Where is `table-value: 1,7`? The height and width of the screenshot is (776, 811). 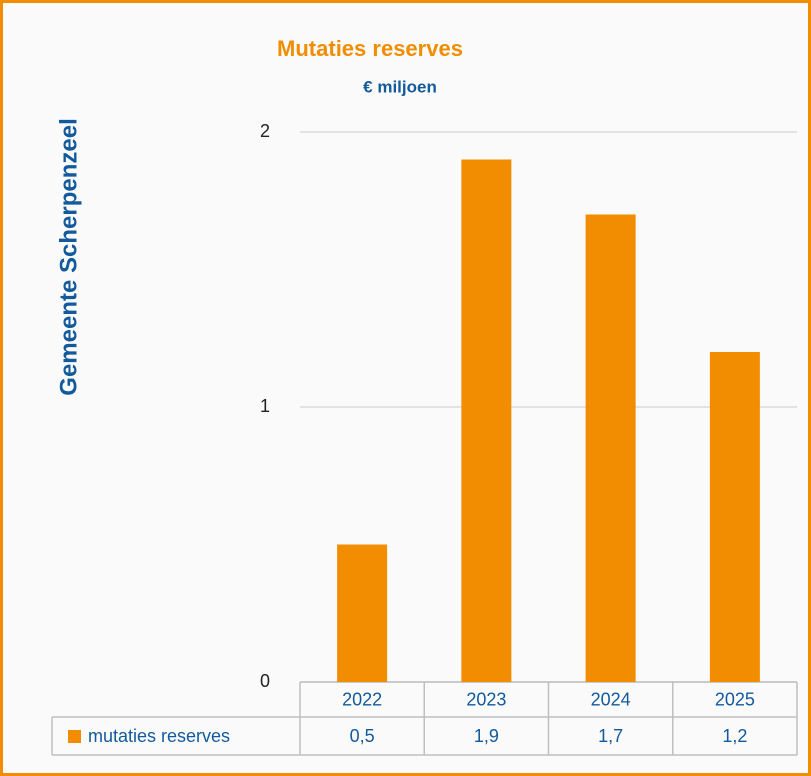 table-value: 1,7 is located at coordinates (610, 736).